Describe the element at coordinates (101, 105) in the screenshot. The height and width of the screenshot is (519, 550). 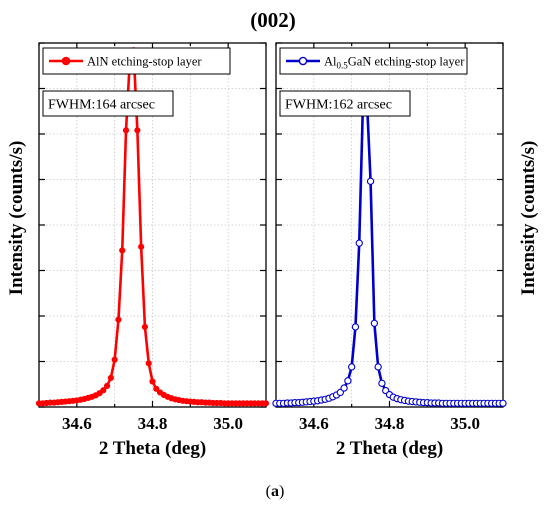
I see `annotation-text: FWHM:164 arcsec` at that location.